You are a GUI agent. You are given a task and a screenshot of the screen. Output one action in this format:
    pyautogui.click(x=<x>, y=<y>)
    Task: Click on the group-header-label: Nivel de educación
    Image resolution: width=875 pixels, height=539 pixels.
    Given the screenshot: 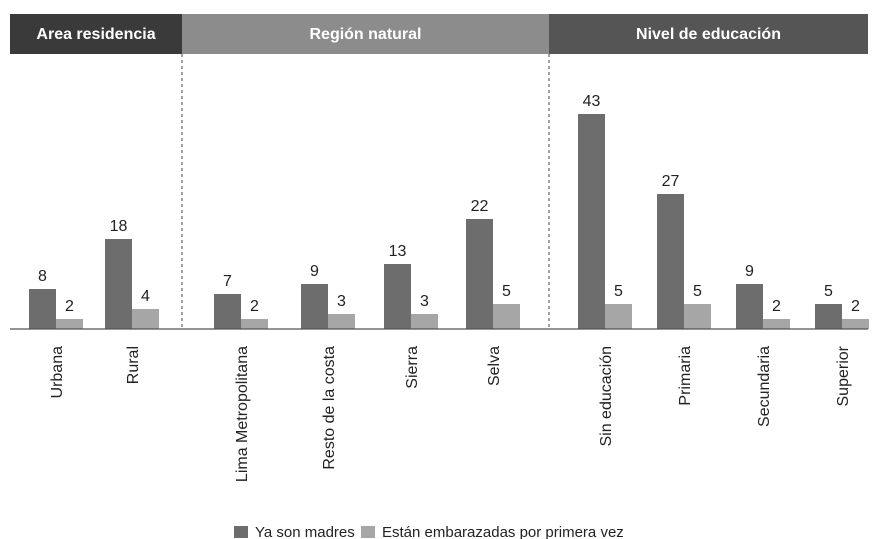 What is the action you would take?
    pyautogui.click(x=708, y=34)
    